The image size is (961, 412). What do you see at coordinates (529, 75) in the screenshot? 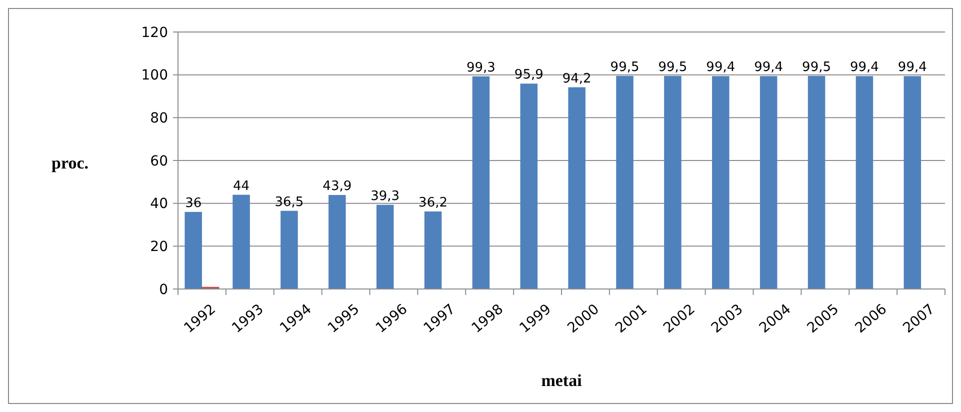
I see `data-label: 95,9` at bounding box center [529, 75].